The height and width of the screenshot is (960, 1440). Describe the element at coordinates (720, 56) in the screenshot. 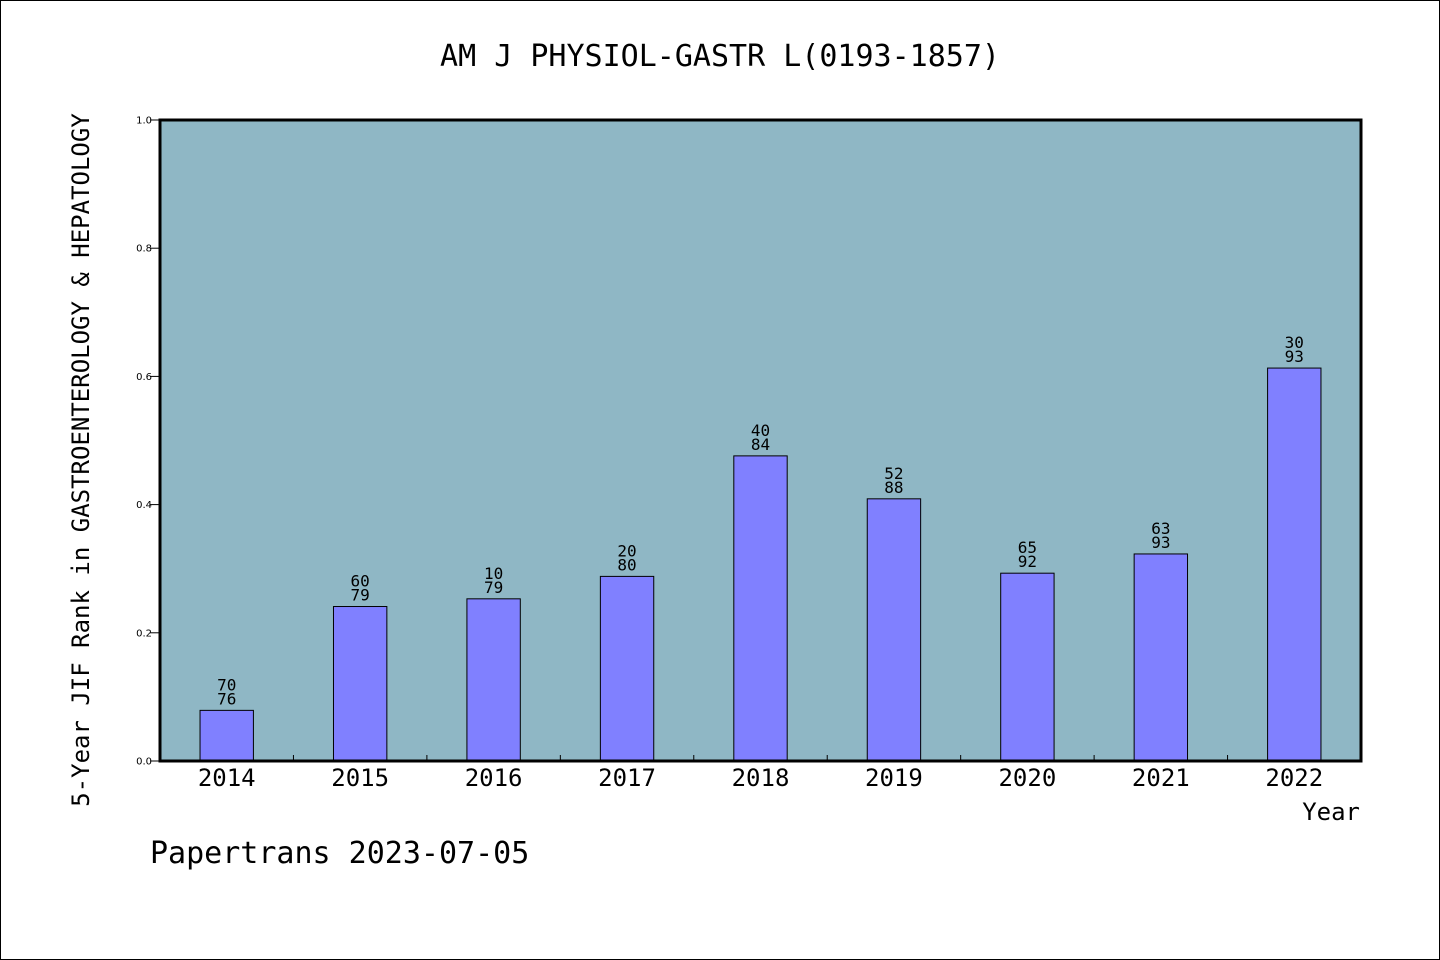

I see `chart-title: AM J PHYSIOL-GASTR L(0193-1857)` at that location.